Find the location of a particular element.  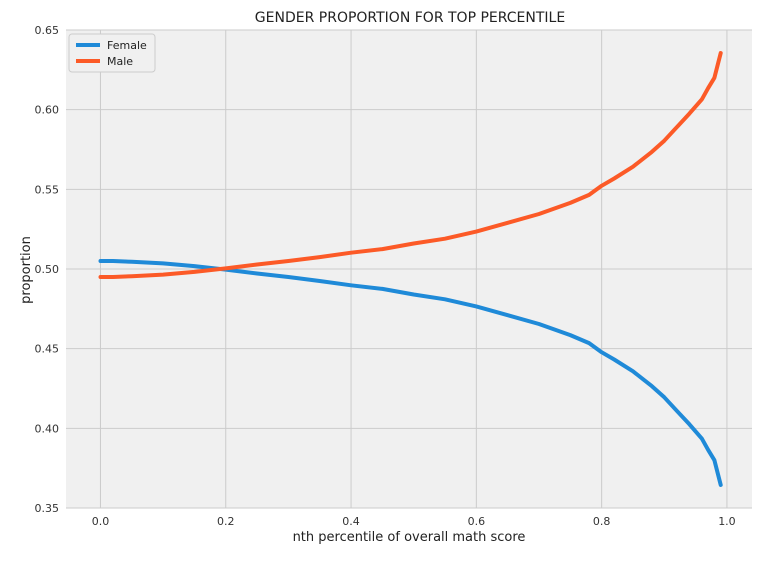

y-tick-label: 0.35 is located at coordinates (47, 508).